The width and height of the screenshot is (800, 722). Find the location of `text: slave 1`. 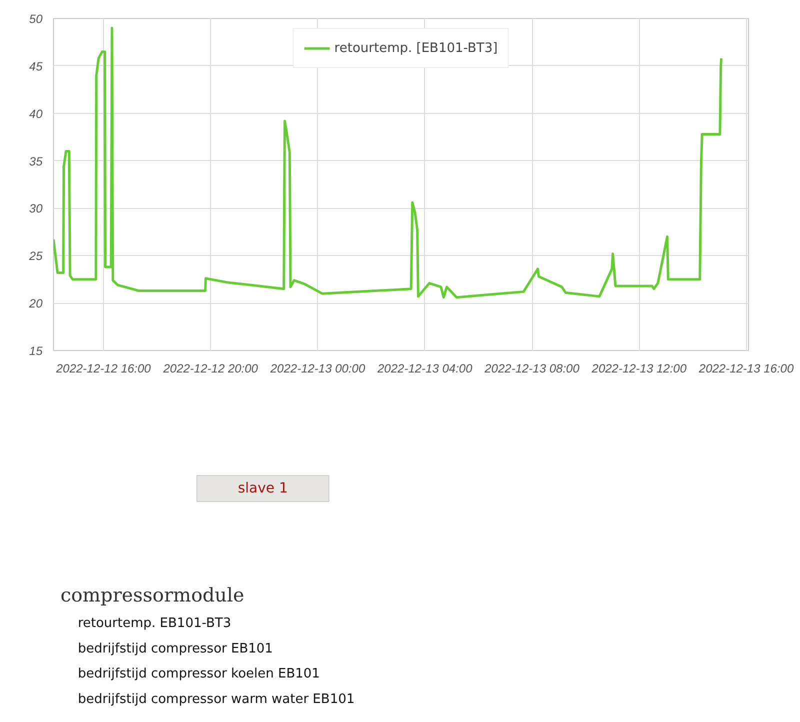

text: slave 1 is located at coordinates (263, 488).